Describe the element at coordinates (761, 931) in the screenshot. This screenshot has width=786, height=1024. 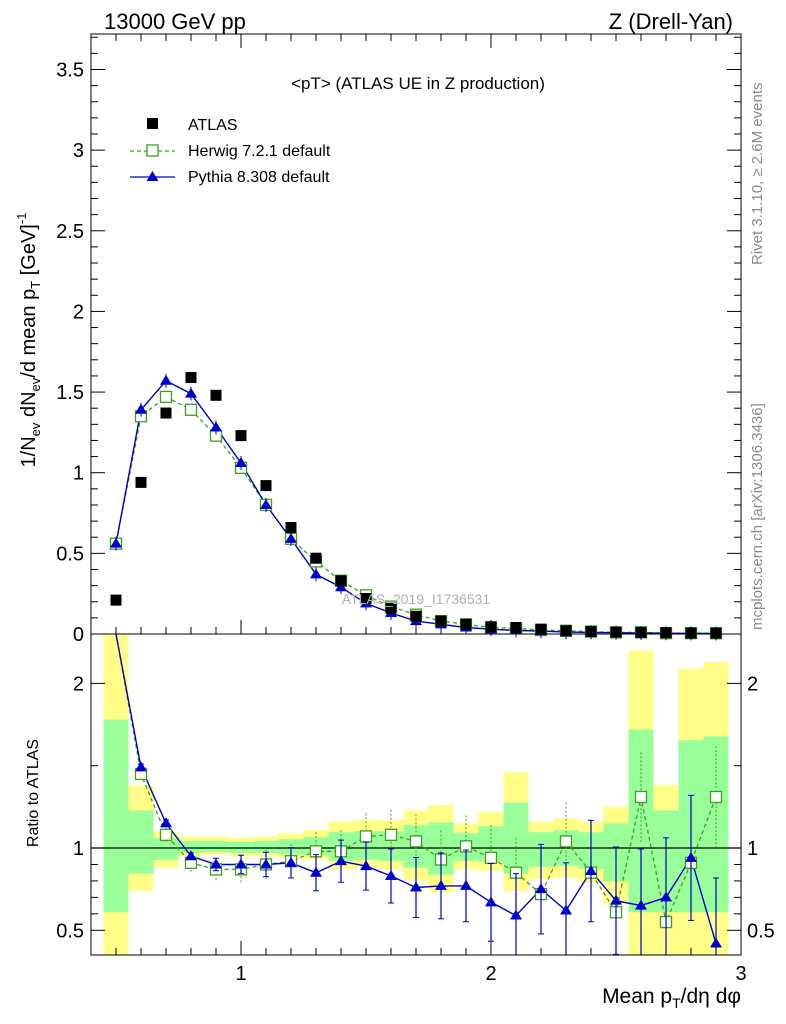
I see `lower-y-tick-label-right: 0.5` at that location.